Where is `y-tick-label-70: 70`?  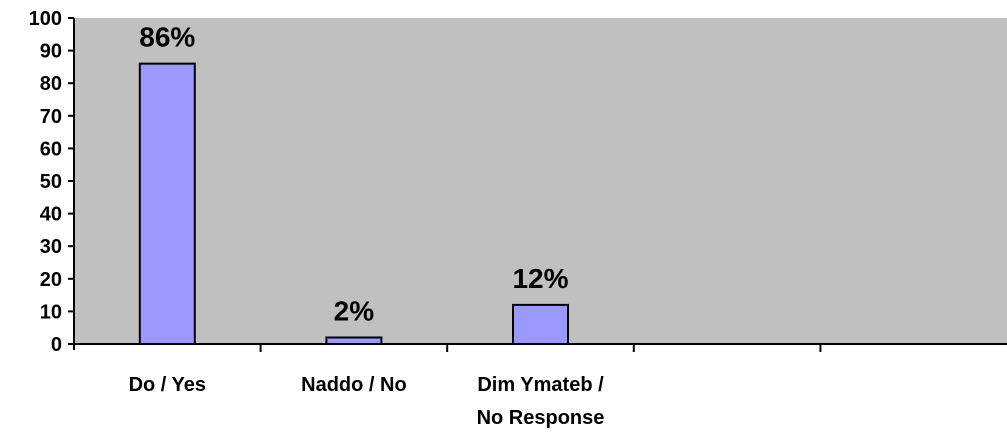 y-tick-label-70: 70 is located at coordinates (51, 117).